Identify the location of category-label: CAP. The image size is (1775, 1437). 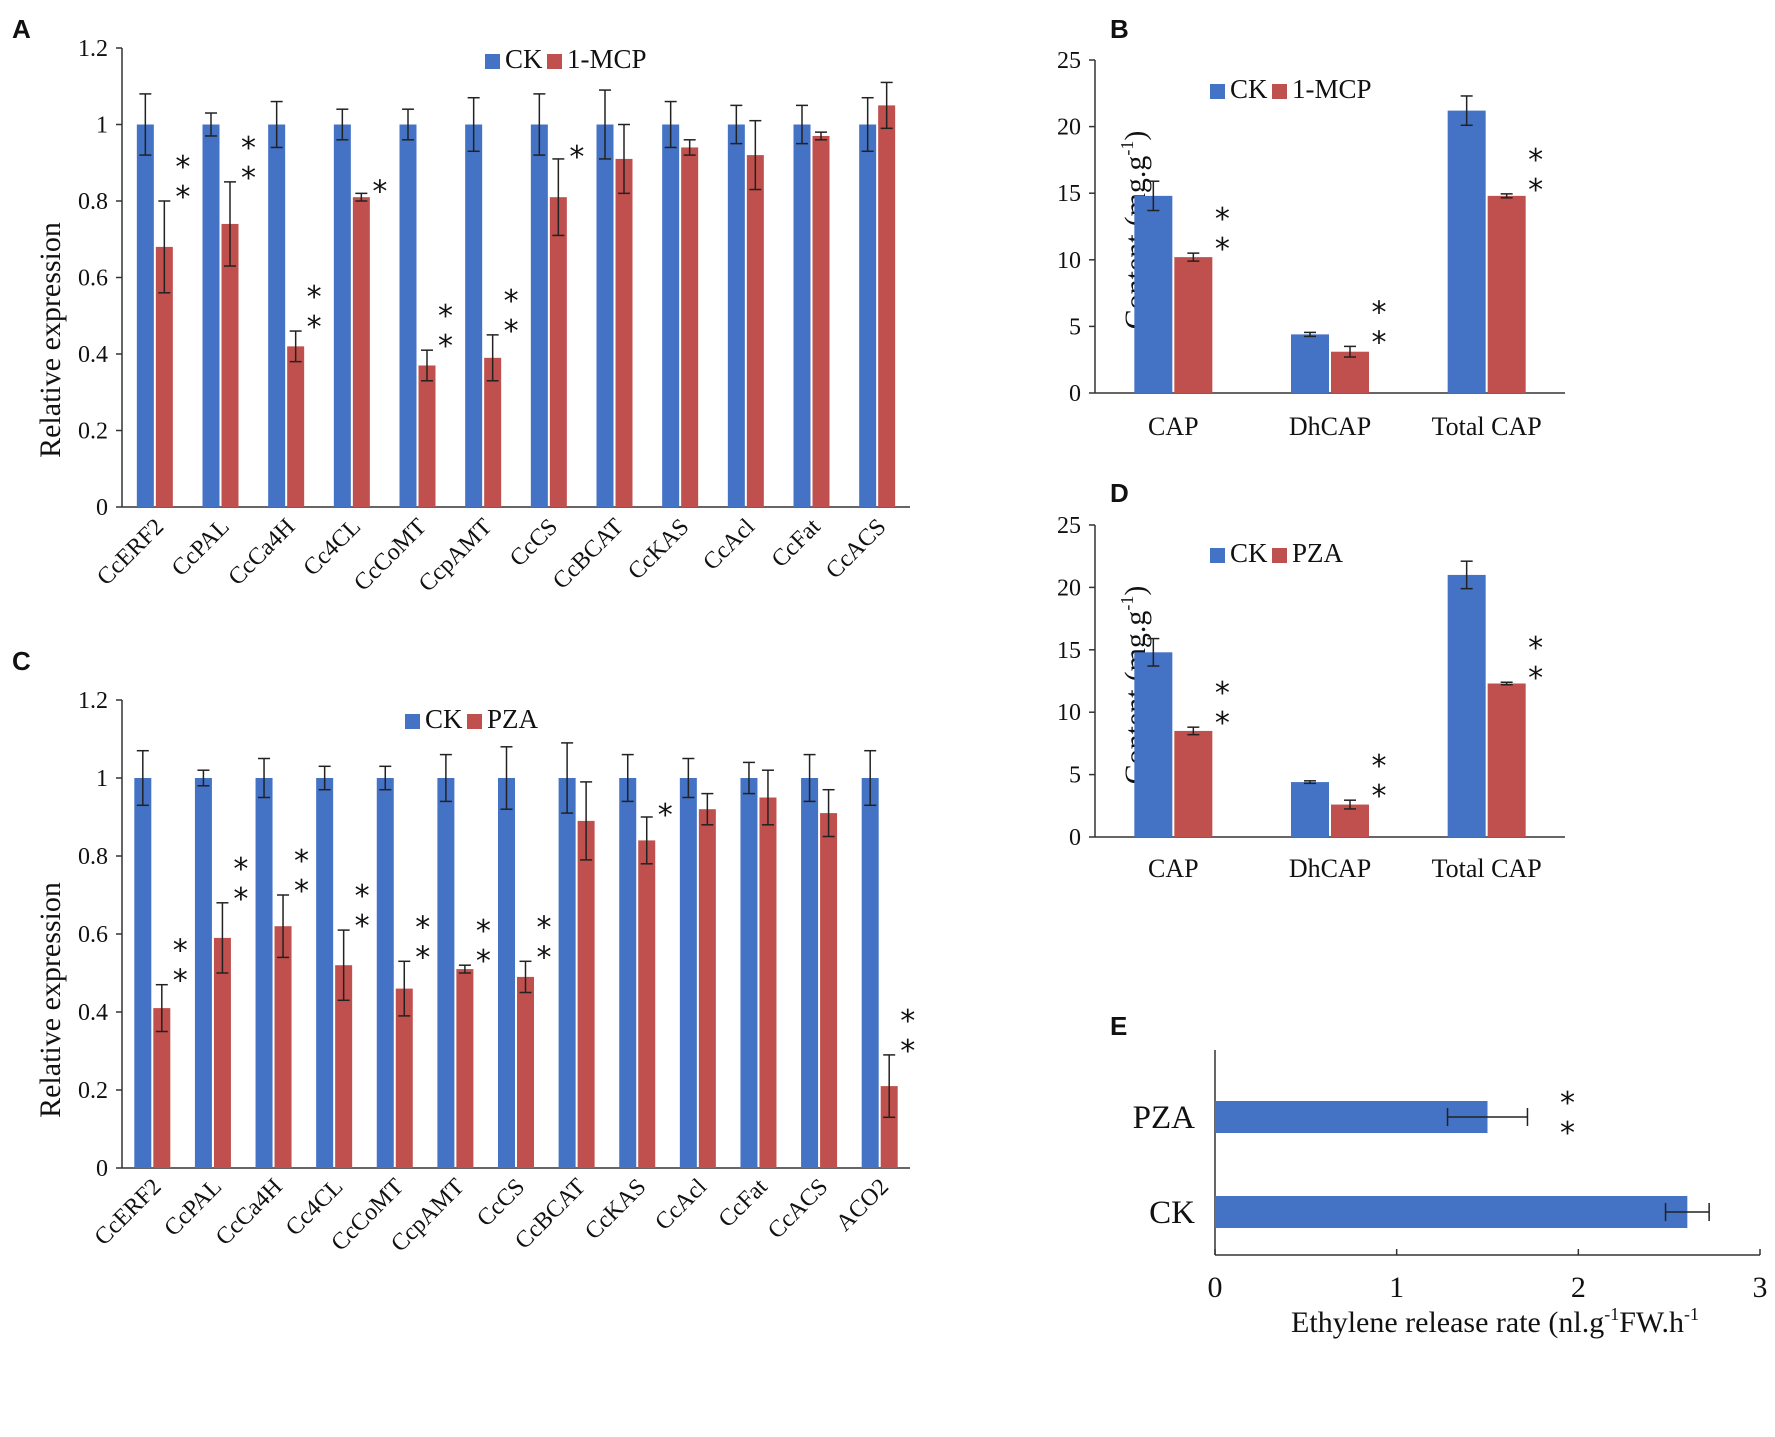
(1173, 868).